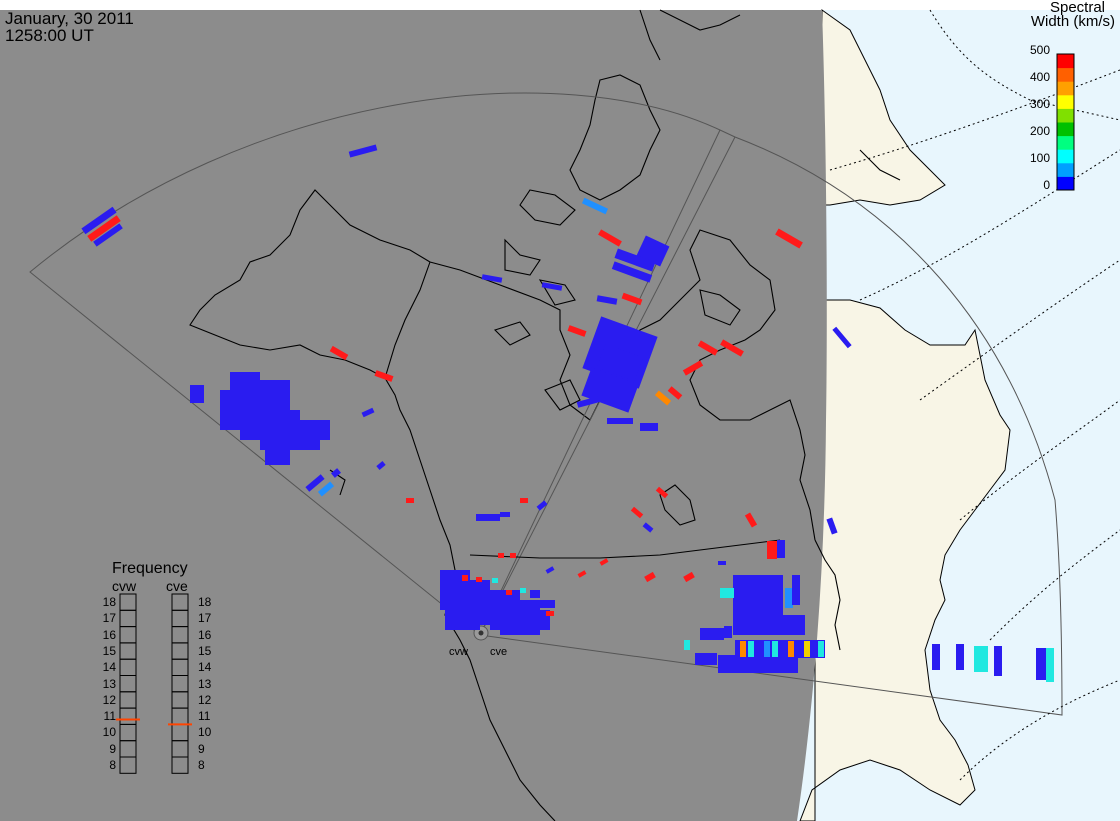 The height and width of the screenshot is (821, 1120). I want to click on colorbar-fill, so click(1065, 122).